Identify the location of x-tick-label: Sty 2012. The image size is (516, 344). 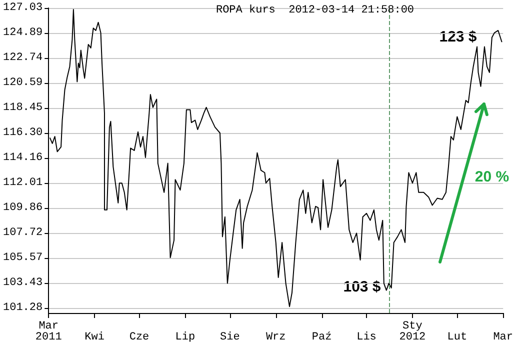
(412, 332).